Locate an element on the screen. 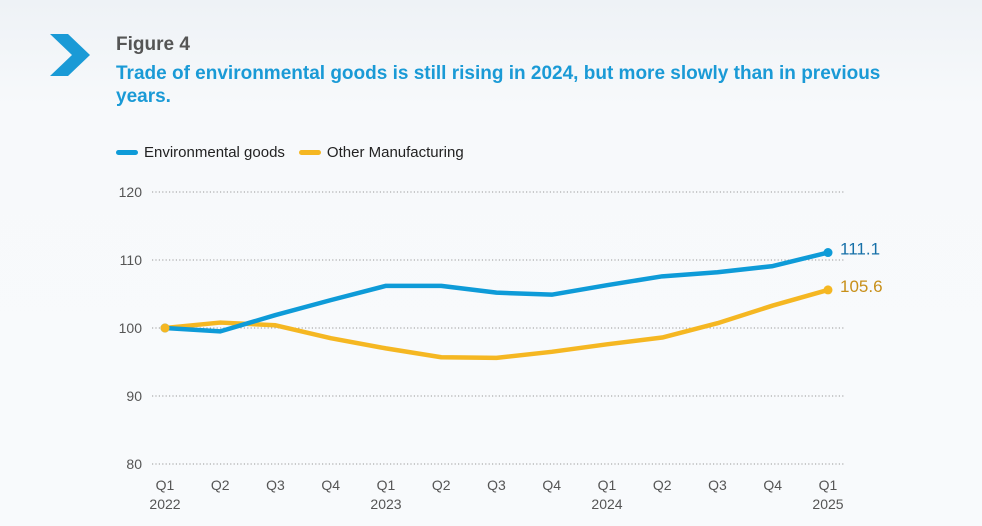 The height and width of the screenshot is (526, 982). end-value-label: 111.1 is located at coordinates (860, 249).